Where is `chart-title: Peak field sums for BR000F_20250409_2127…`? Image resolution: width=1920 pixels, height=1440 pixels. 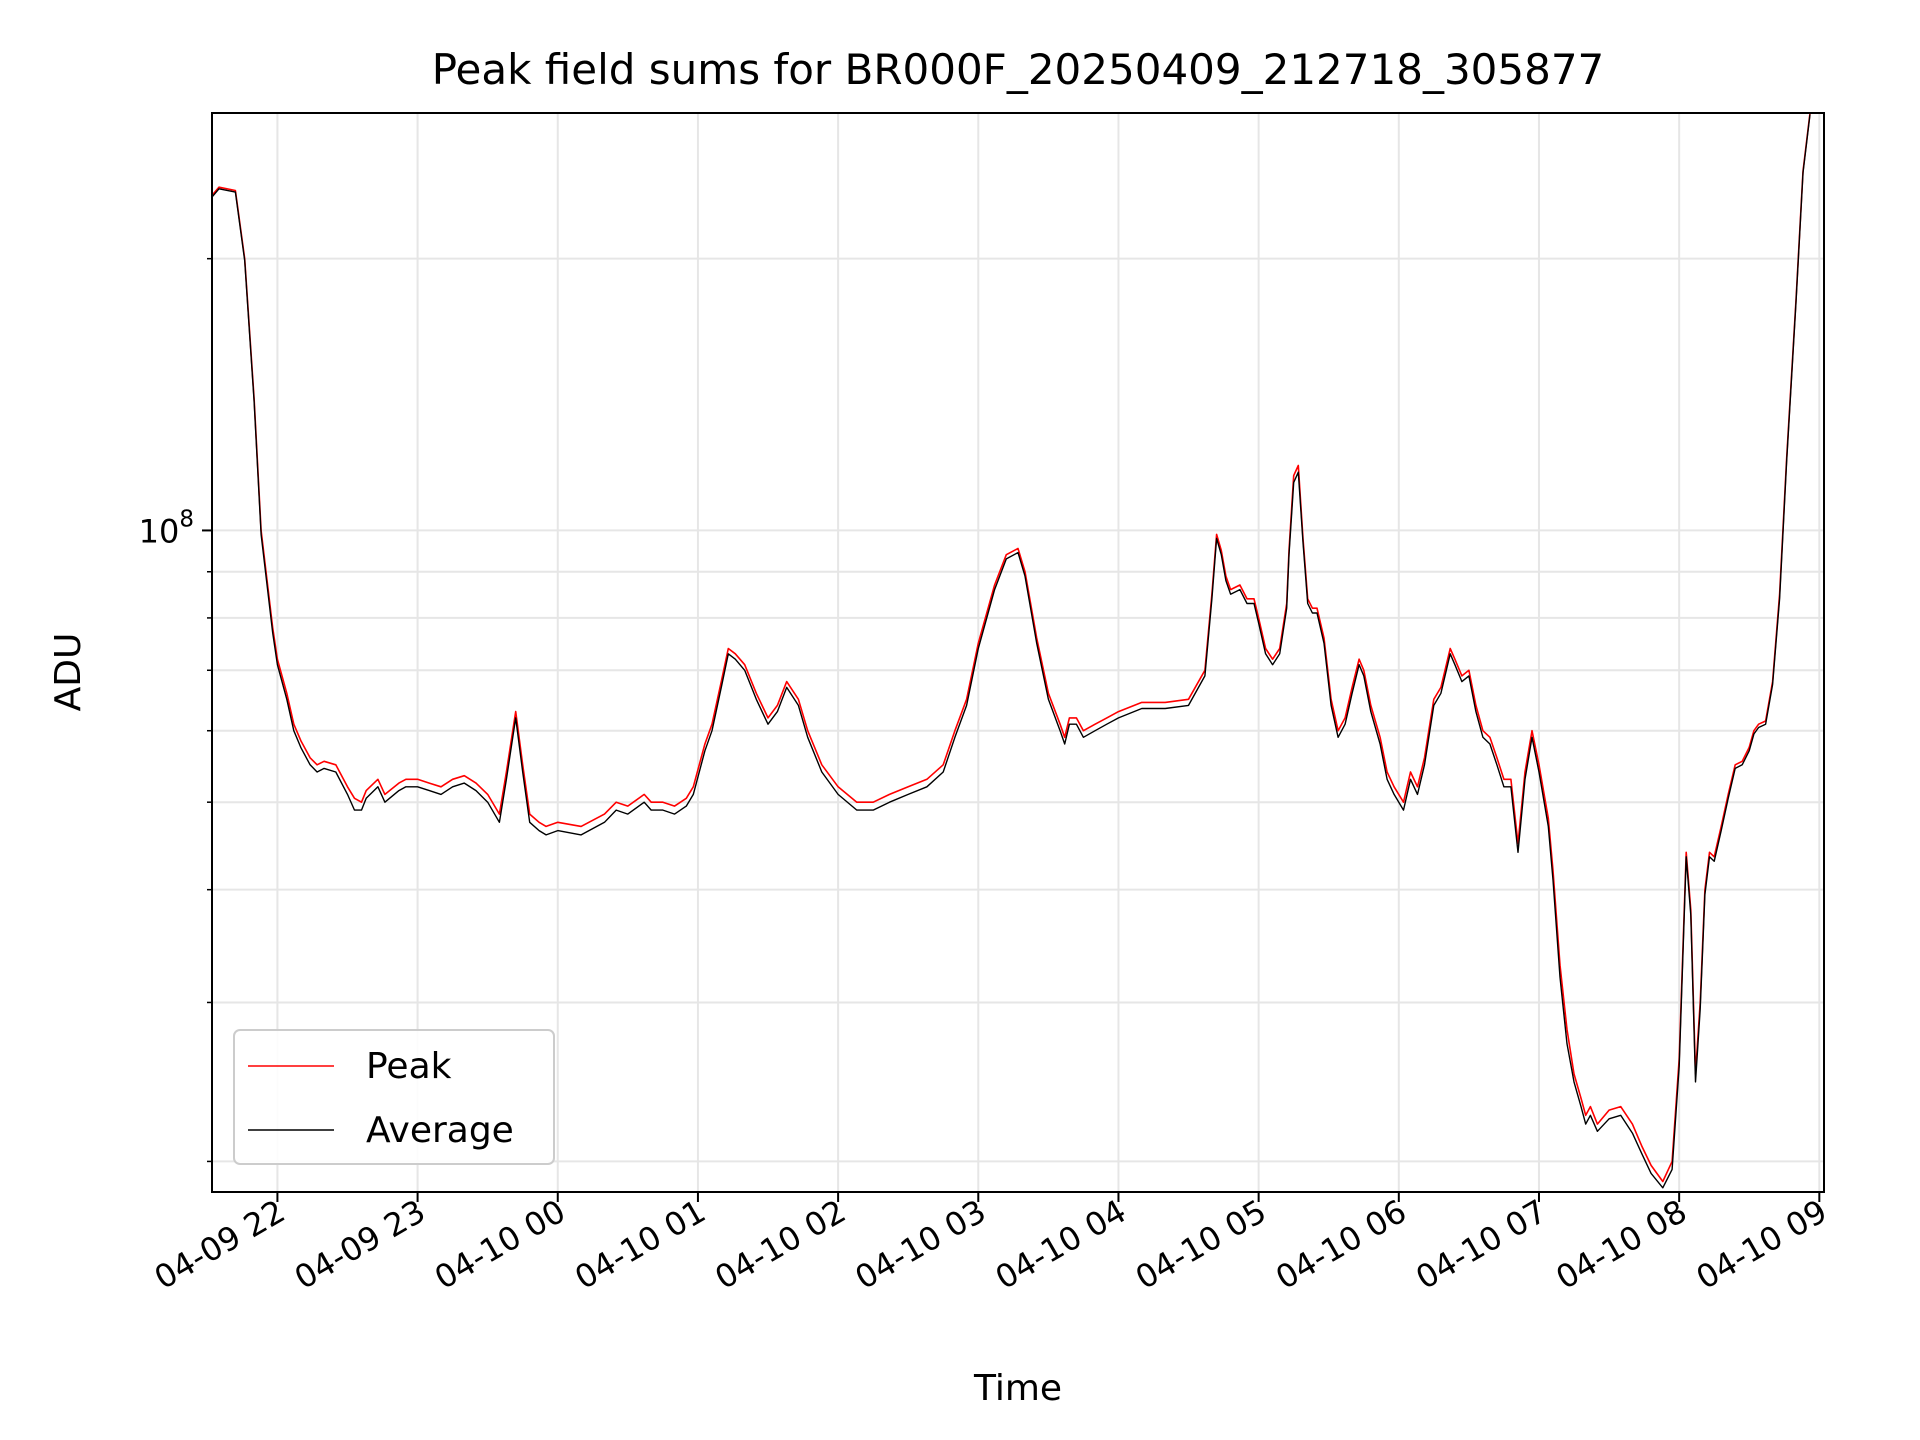
chart-title: Peak field sums for BR000F_20250409_2127… is located at coordinates (1018, 69).